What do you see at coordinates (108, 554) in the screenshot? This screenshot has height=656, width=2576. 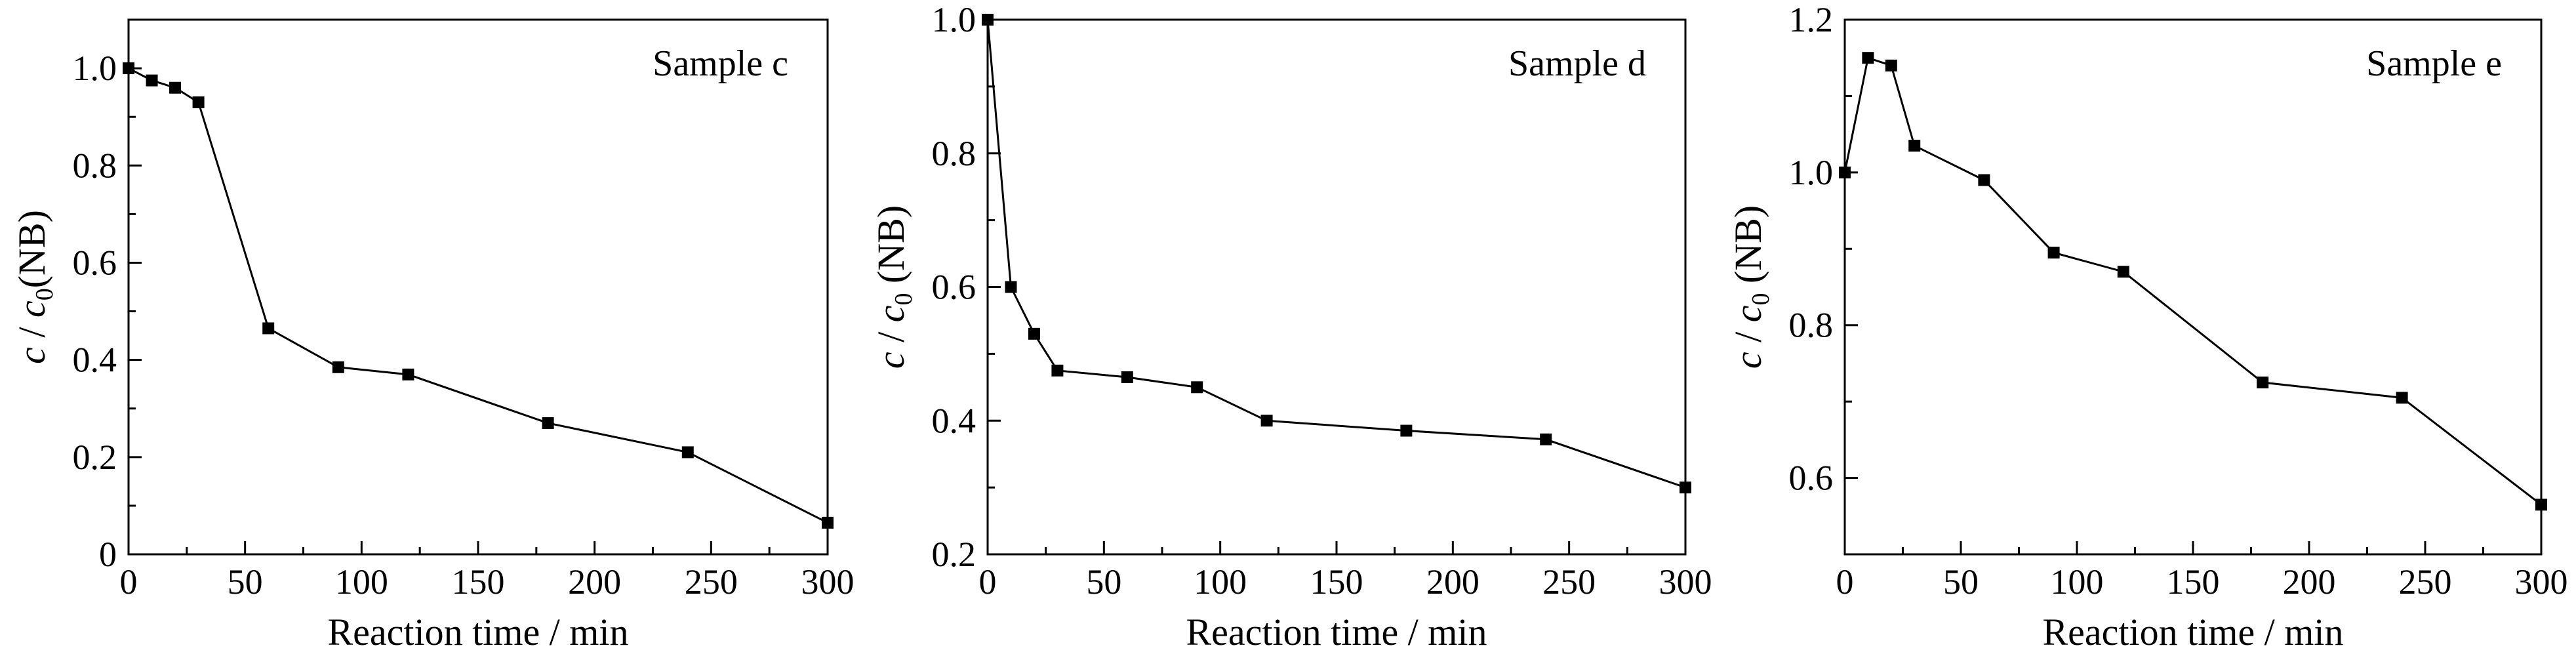 I see `y-tick-label: 0` at bounding box center [108, 554].